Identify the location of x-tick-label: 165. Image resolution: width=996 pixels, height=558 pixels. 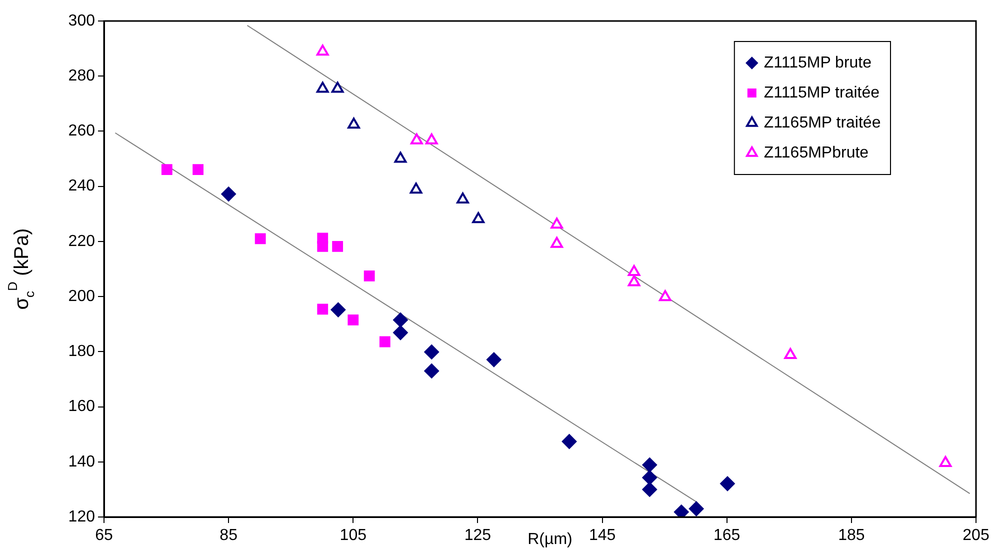
(727, 535).